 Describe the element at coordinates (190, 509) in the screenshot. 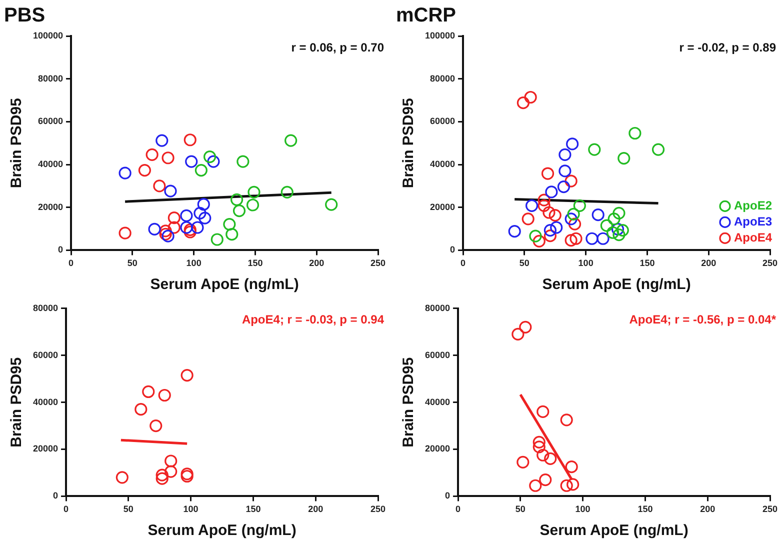

I see `x-tick-label: 100` at that location.